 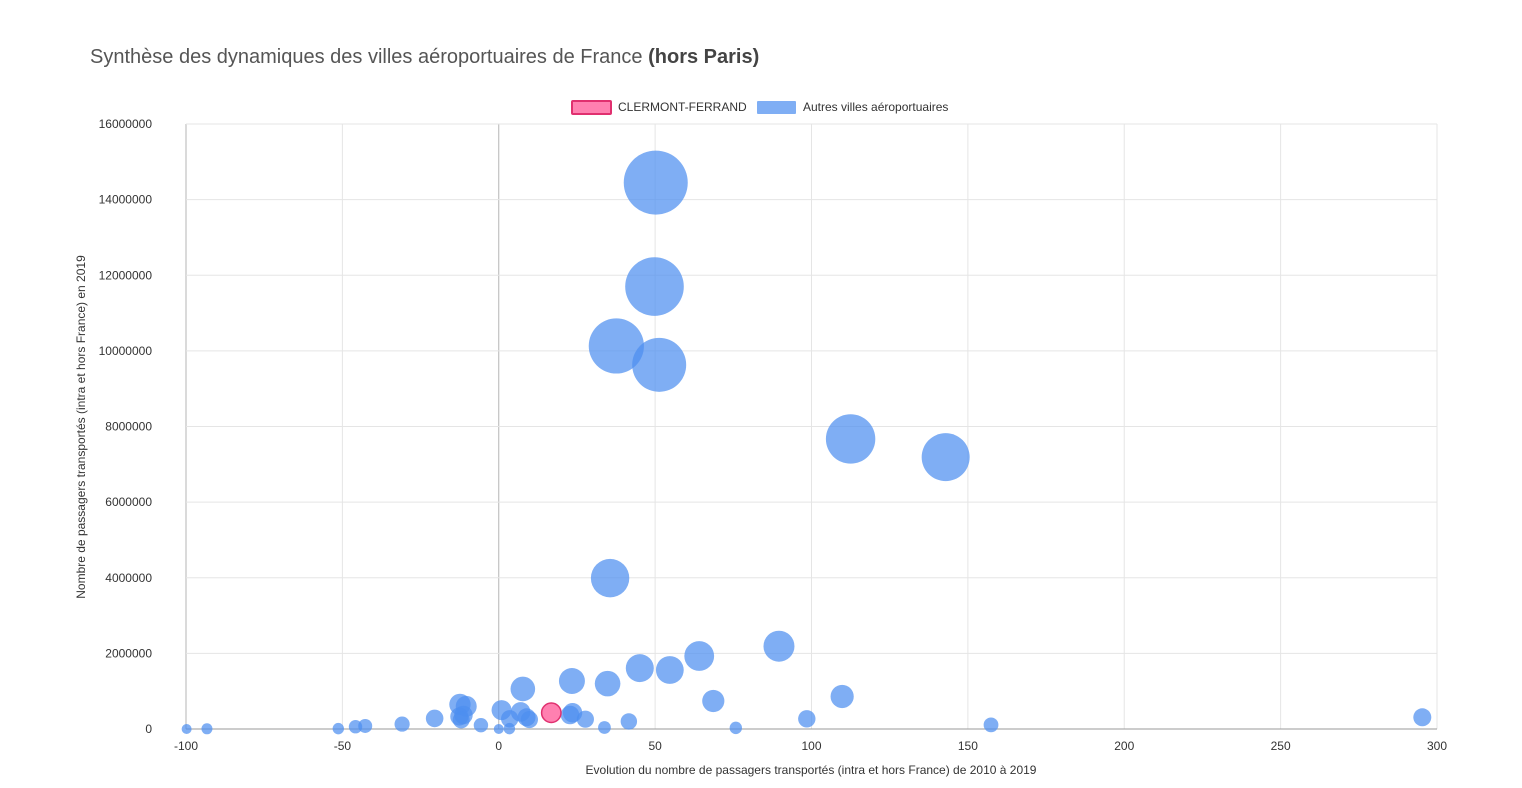 What do you see at coordinates (126, 200) in the screenshot?
I see `y-tick-label: 14000000` at bounding box center [126, 200].